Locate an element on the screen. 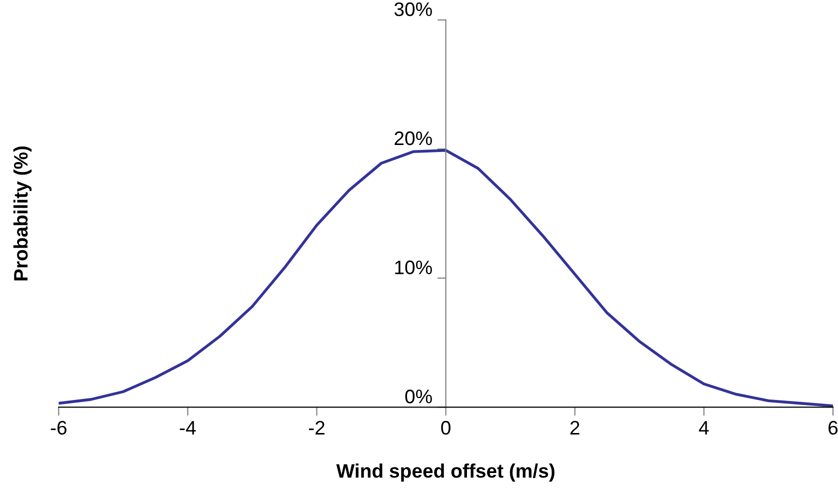 This screenshot has height=499, width=838. x-axis-title: Wind speed offset (m/s) is located at coordinates (445, 473).